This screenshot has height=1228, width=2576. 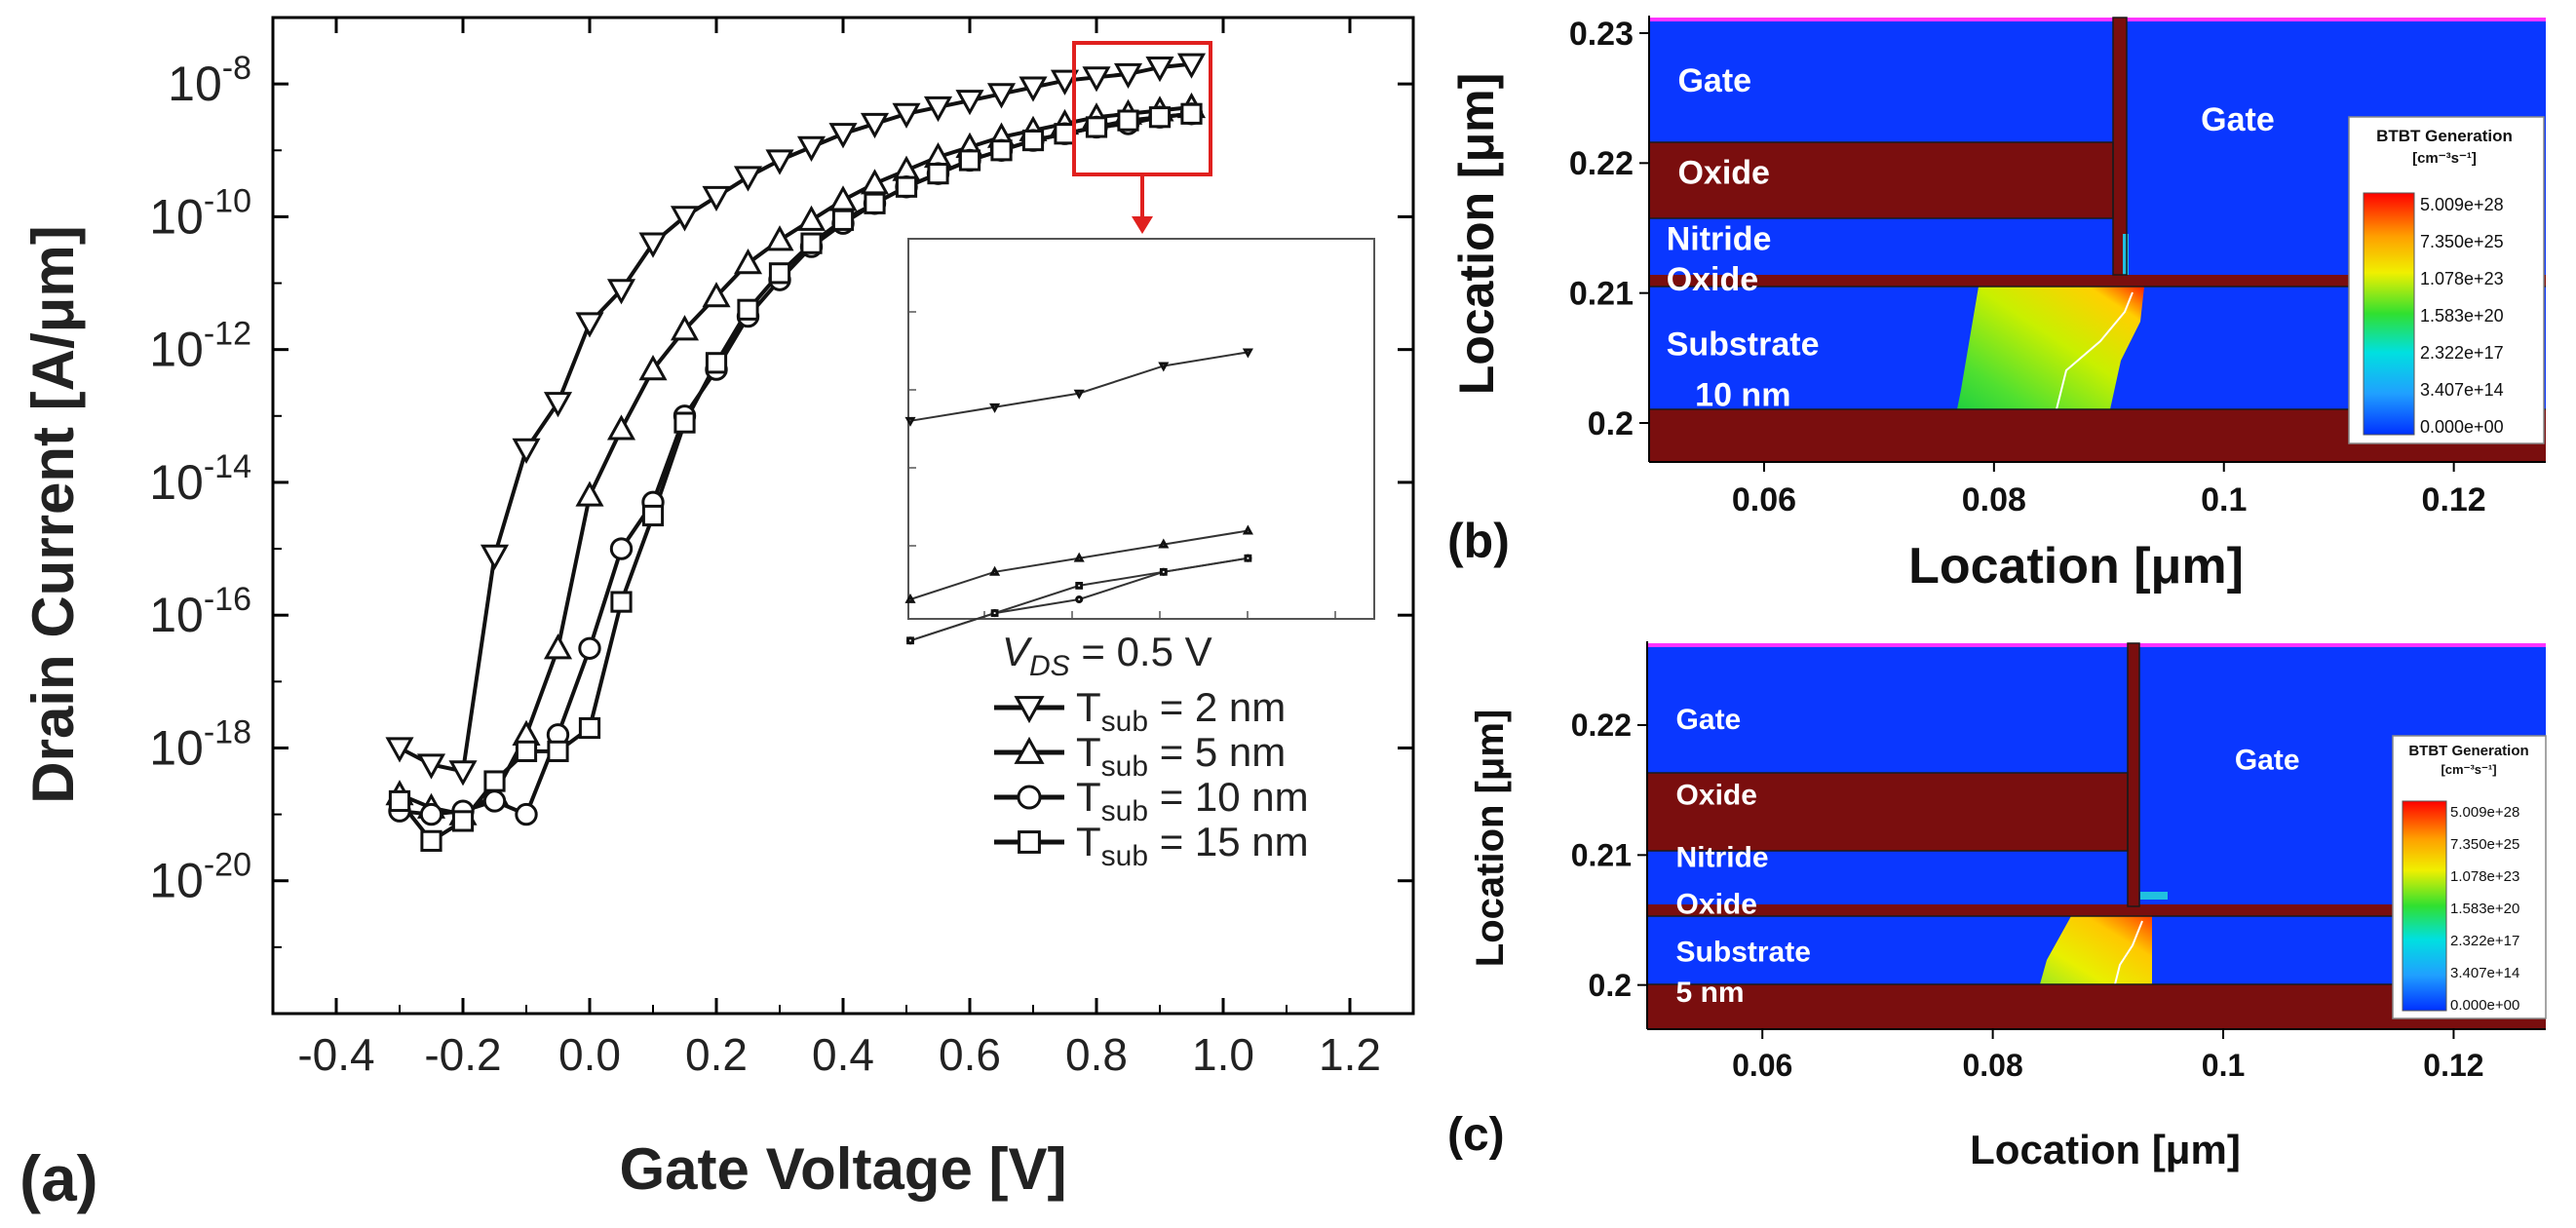 I want to click on x-tick-label: 0.6, so click(x=970, y=1054).